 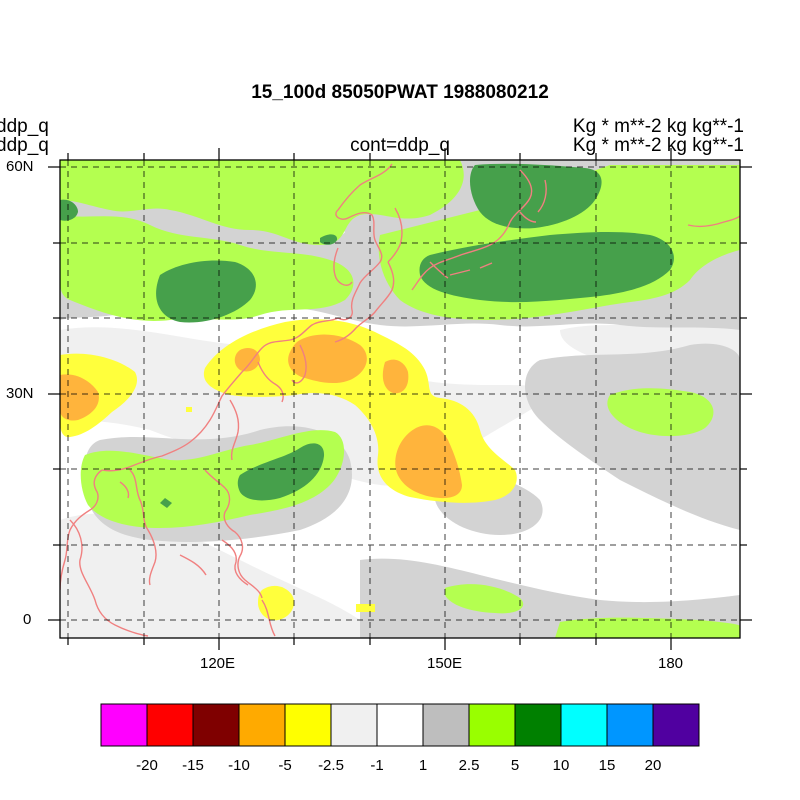 What do you see at coordinates (27, 619) in the screenshot?
I see `lat-label-0: 0` at bounding box center [27, 619].